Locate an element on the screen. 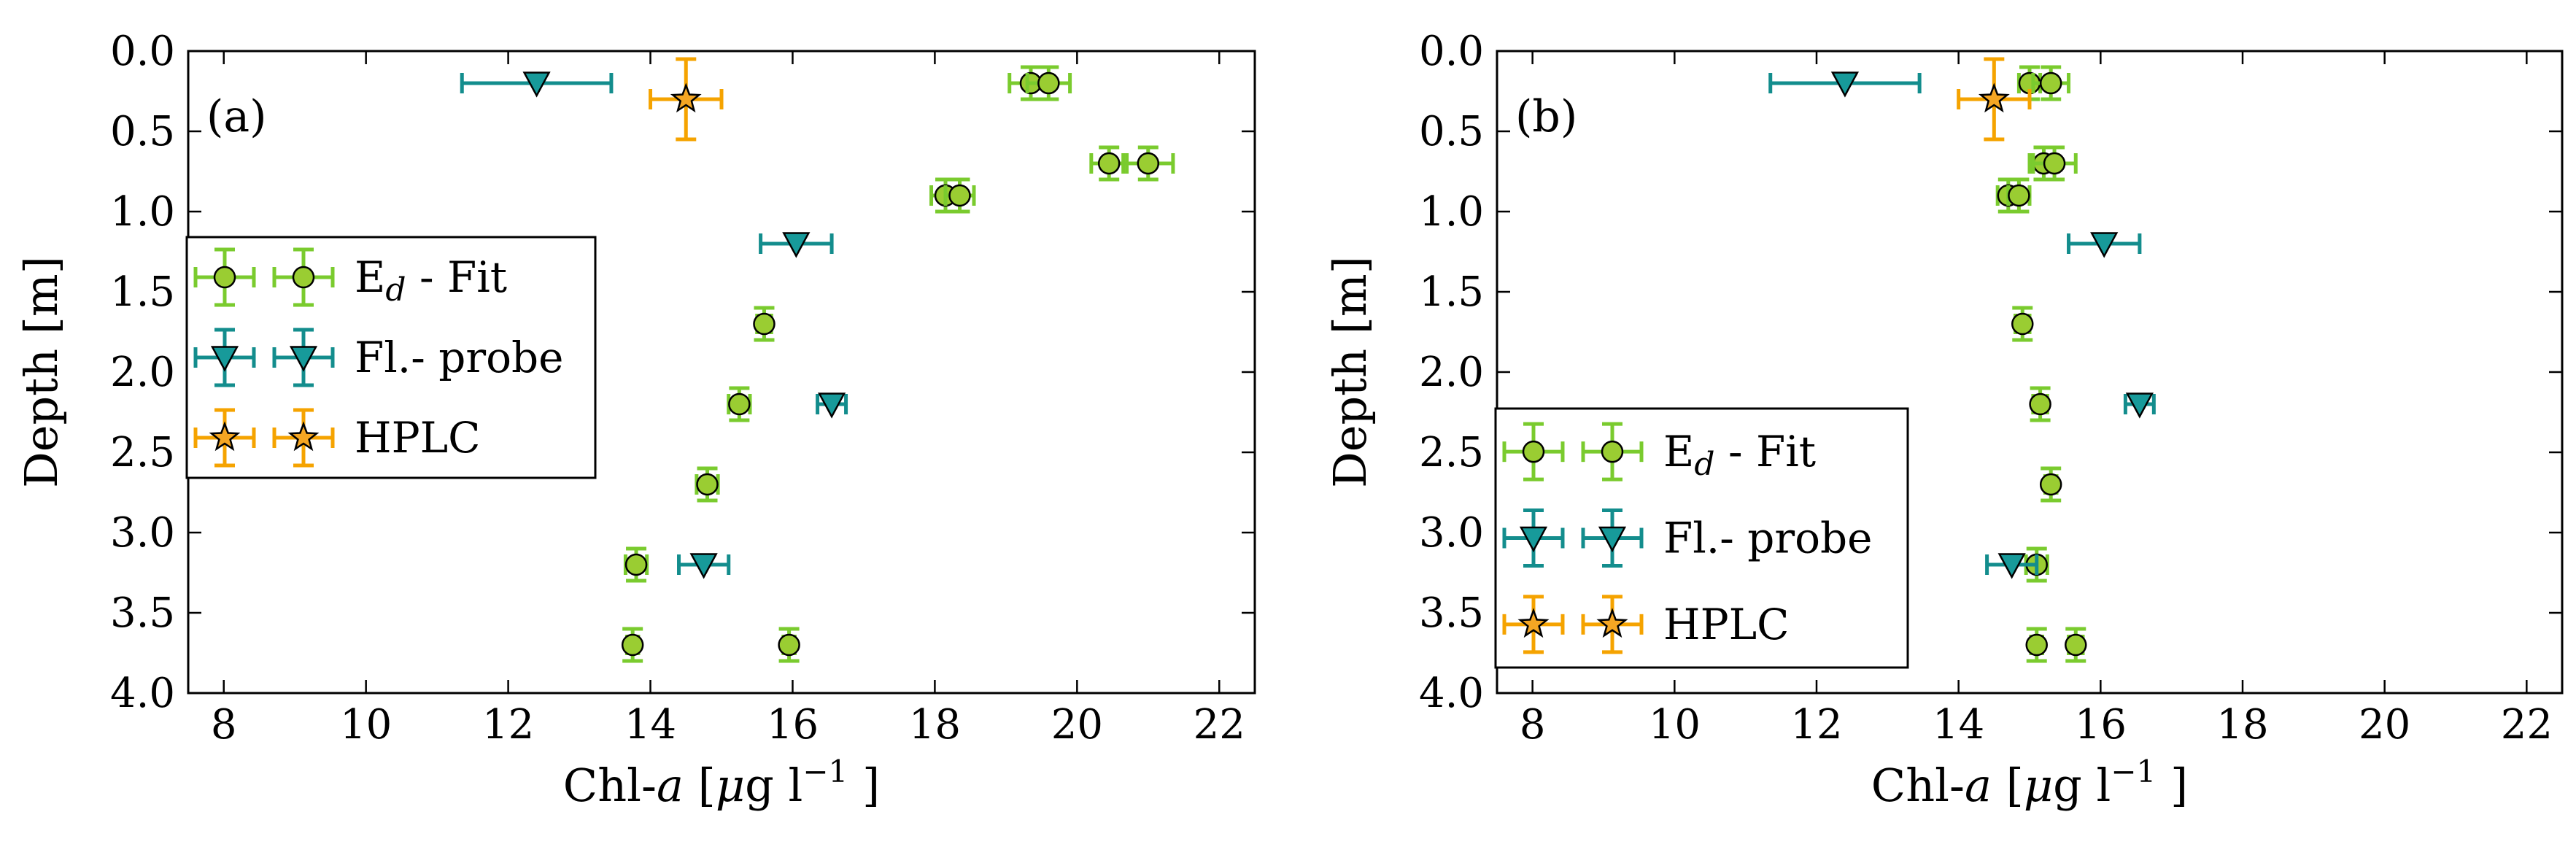 Image resolution: width=2576 pixels, height=847 pixels. series-fl-probe is located at coordinates (1962, 325).